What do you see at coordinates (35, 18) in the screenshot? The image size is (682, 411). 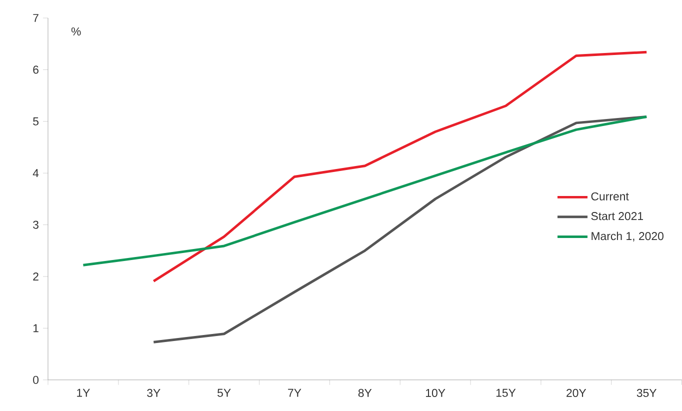 I see `y-tick-label: 7` at bounding box center [35, 18].